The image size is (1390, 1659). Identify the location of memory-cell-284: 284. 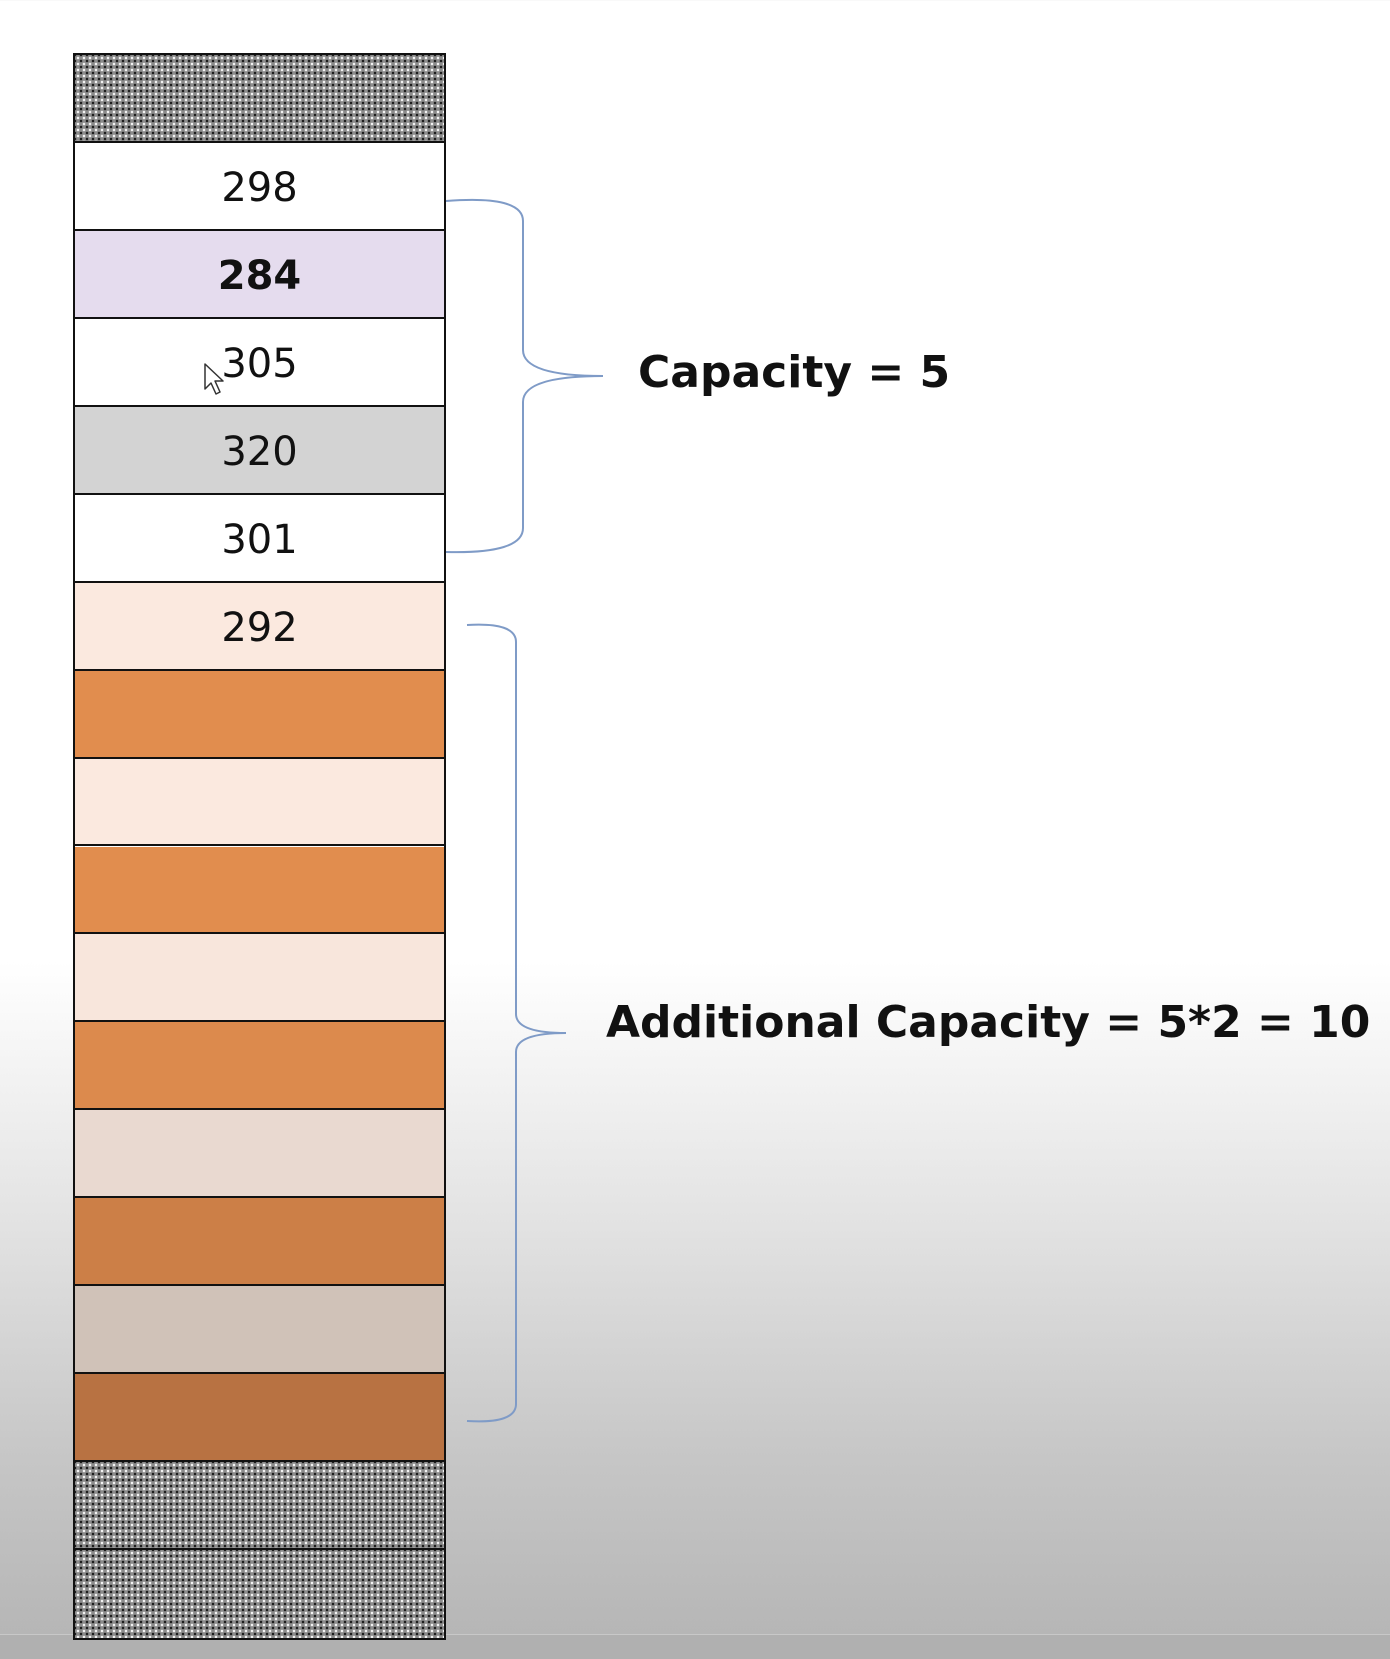
(259, 274).